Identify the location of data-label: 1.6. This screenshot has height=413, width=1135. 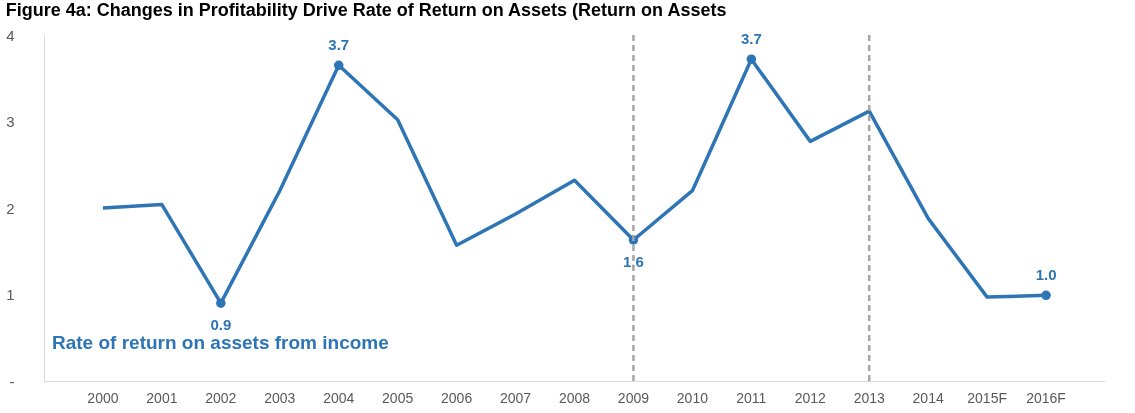
(633, 262).